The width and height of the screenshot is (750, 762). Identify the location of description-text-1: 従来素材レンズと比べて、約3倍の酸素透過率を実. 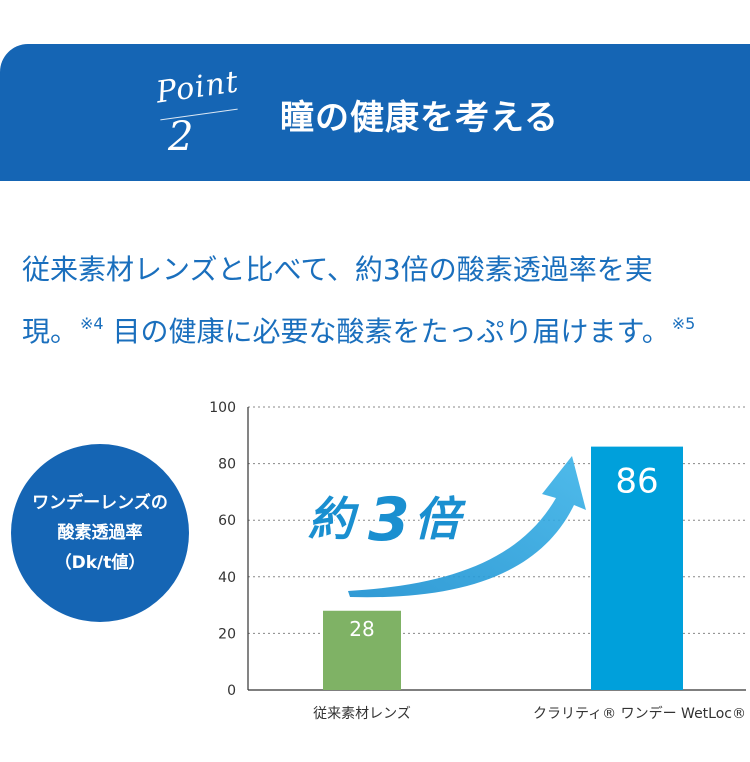
(337, 269).